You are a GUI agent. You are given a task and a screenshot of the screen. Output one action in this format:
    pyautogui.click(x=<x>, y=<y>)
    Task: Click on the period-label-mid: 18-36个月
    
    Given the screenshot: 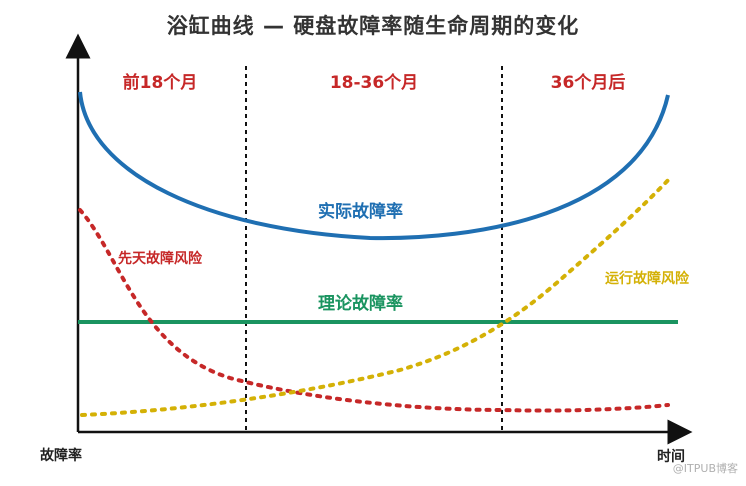 What is the action you would take?
    pyautogui.click(x=374, y=83)
    